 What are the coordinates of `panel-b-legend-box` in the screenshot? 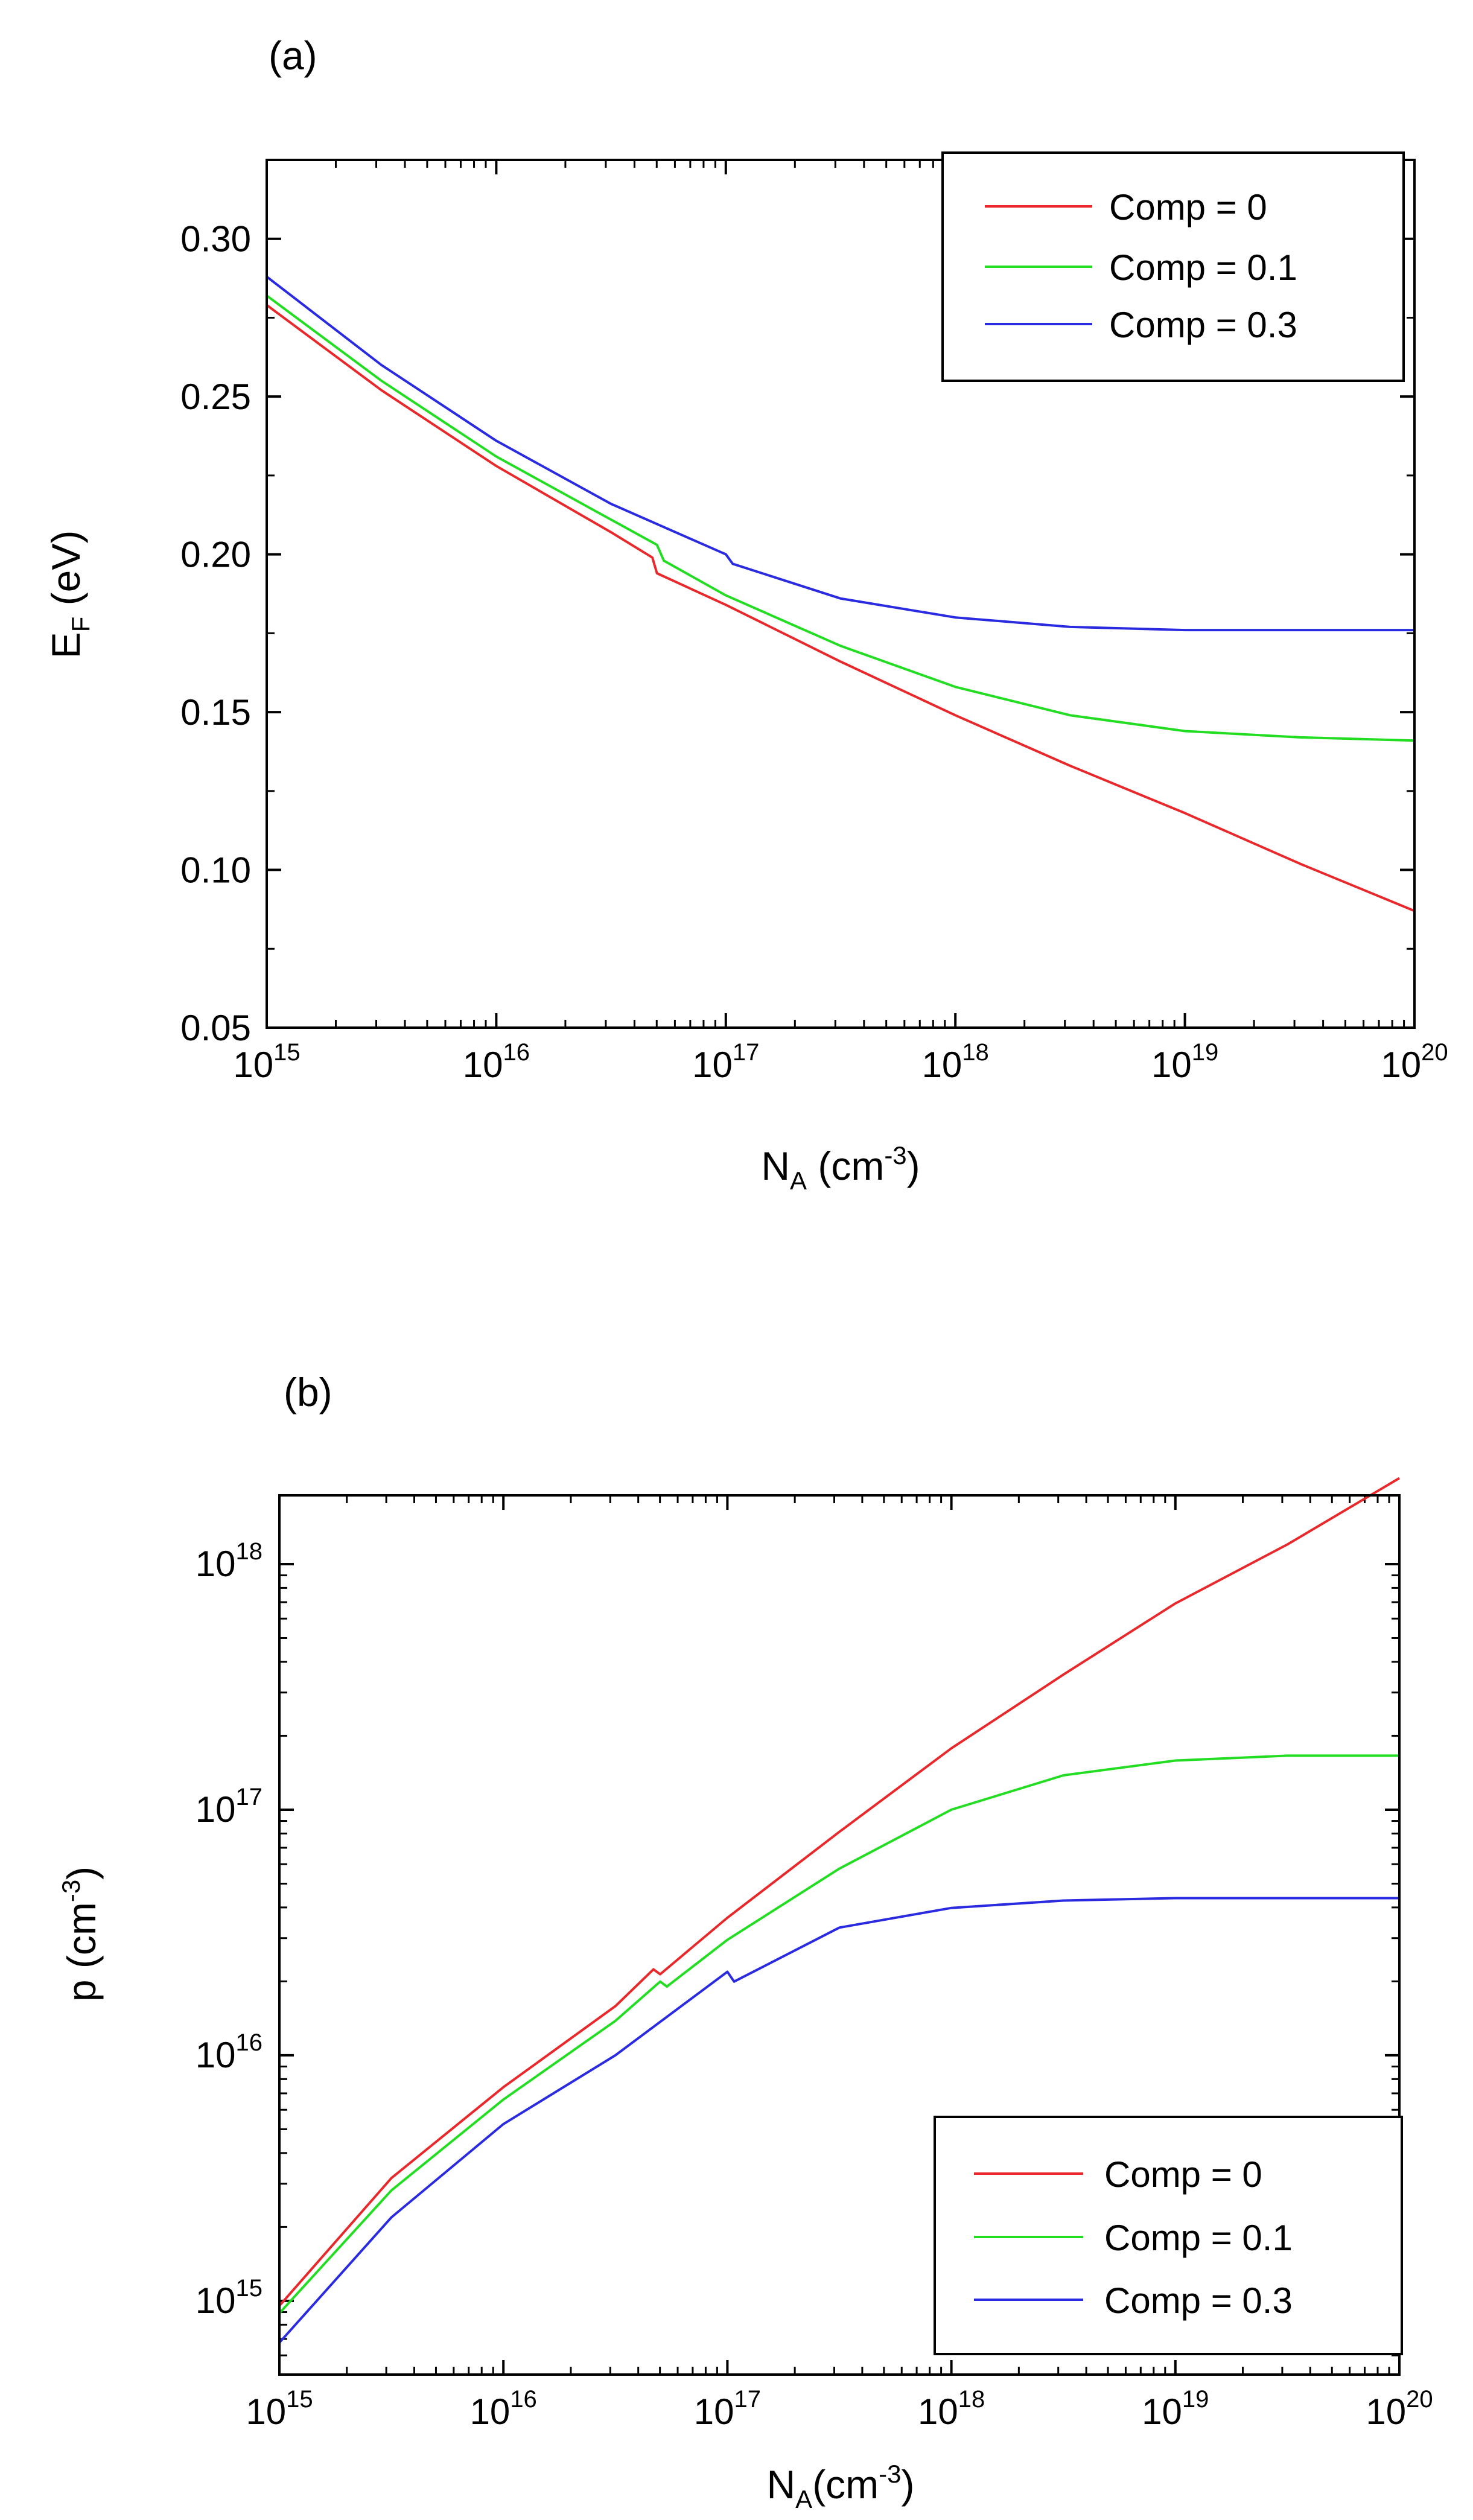 It's located at (1168, 2235).